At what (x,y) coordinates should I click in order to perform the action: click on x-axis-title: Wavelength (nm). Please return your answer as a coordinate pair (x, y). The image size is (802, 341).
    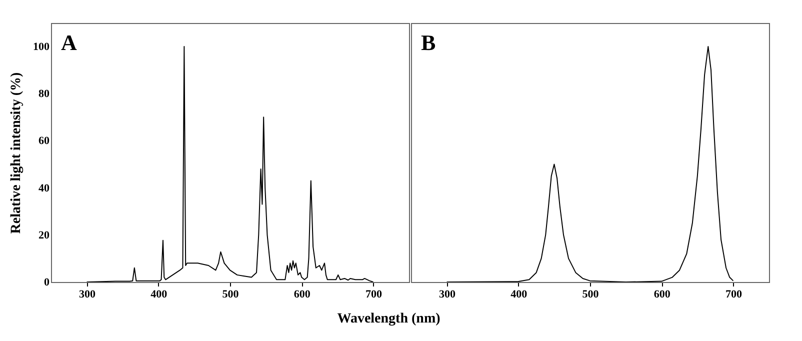
    Looking at the image, I should click on (389, 319).